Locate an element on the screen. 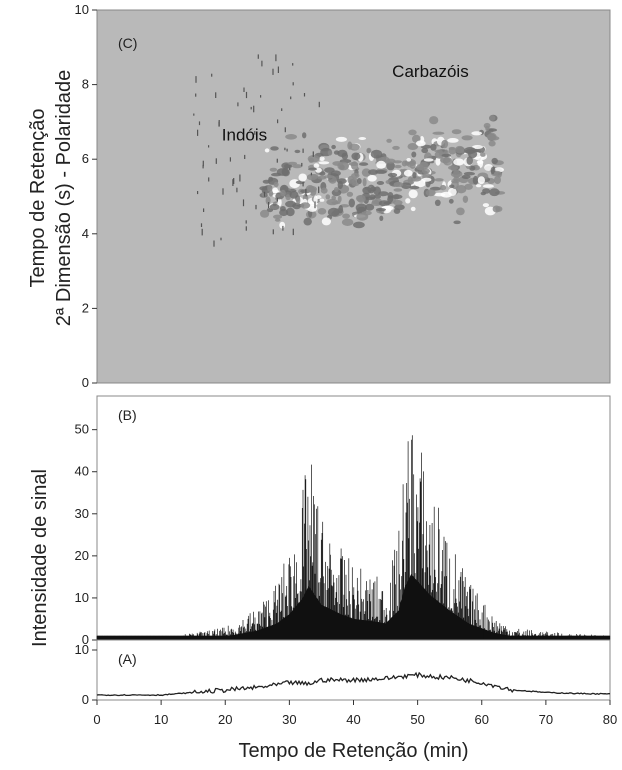 This screenshot has width=622, height=770. y-tick-label: 2 is located at coordinates (85, 307).